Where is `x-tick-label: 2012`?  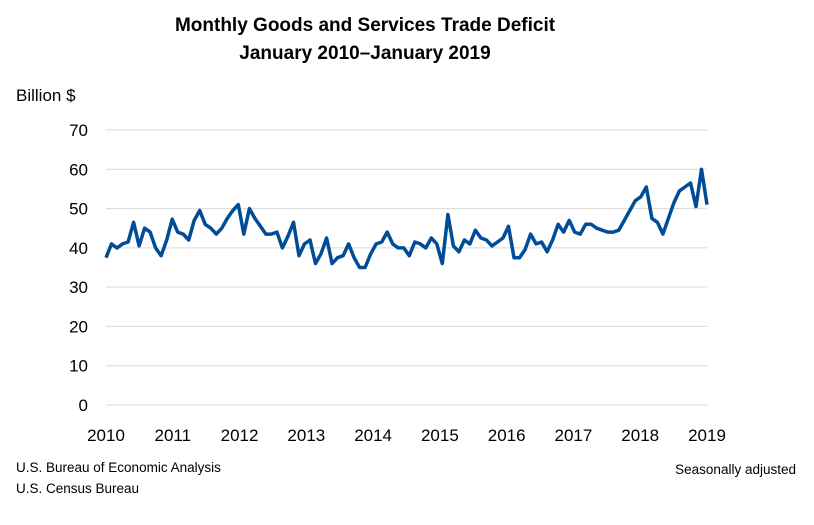 x-tick-label: 2012 is located at coordinates (240, 435).